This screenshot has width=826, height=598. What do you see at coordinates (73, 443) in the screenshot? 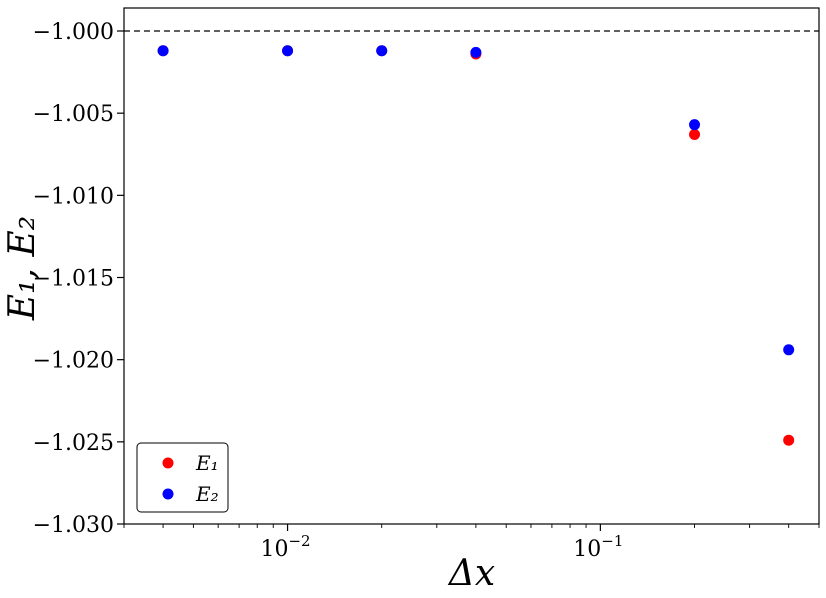
I see `y-tick-label: −1.025` at bounding box center [73, 443].